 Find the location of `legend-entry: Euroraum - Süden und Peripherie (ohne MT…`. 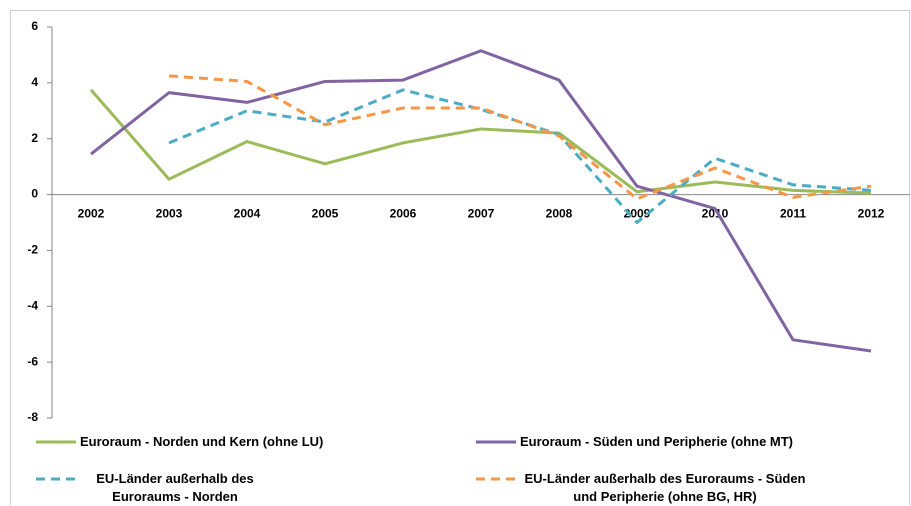

legend-entry: Euroraum - Süden und Peripherie (ohne MT… is located at coordinates (686, 442).